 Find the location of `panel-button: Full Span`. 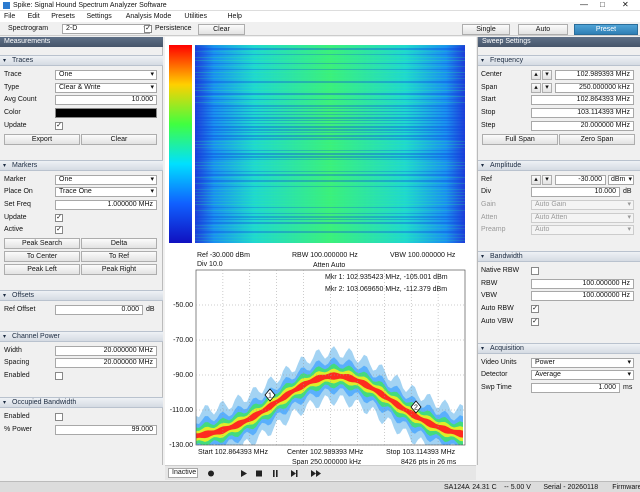

panel-button: Full Span is located at coordinates (520, 139).